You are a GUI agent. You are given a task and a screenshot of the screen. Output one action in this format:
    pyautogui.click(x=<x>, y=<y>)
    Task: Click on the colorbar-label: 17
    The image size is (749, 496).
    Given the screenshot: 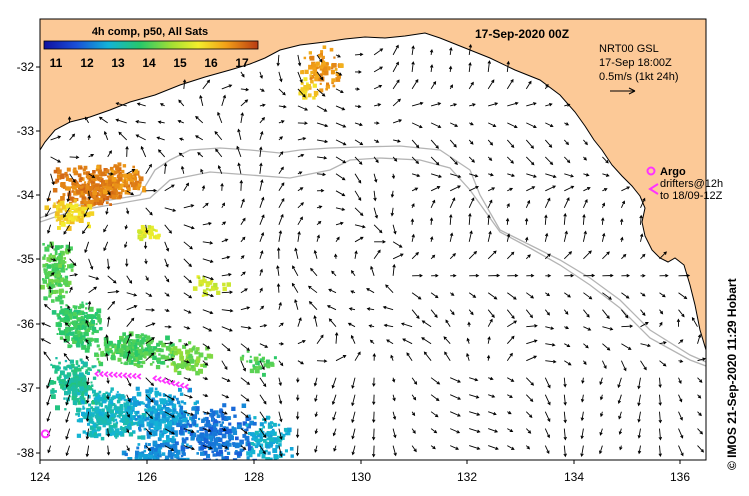 What is the action you would take?
    pyautogui.click(x=242, y=63)
    